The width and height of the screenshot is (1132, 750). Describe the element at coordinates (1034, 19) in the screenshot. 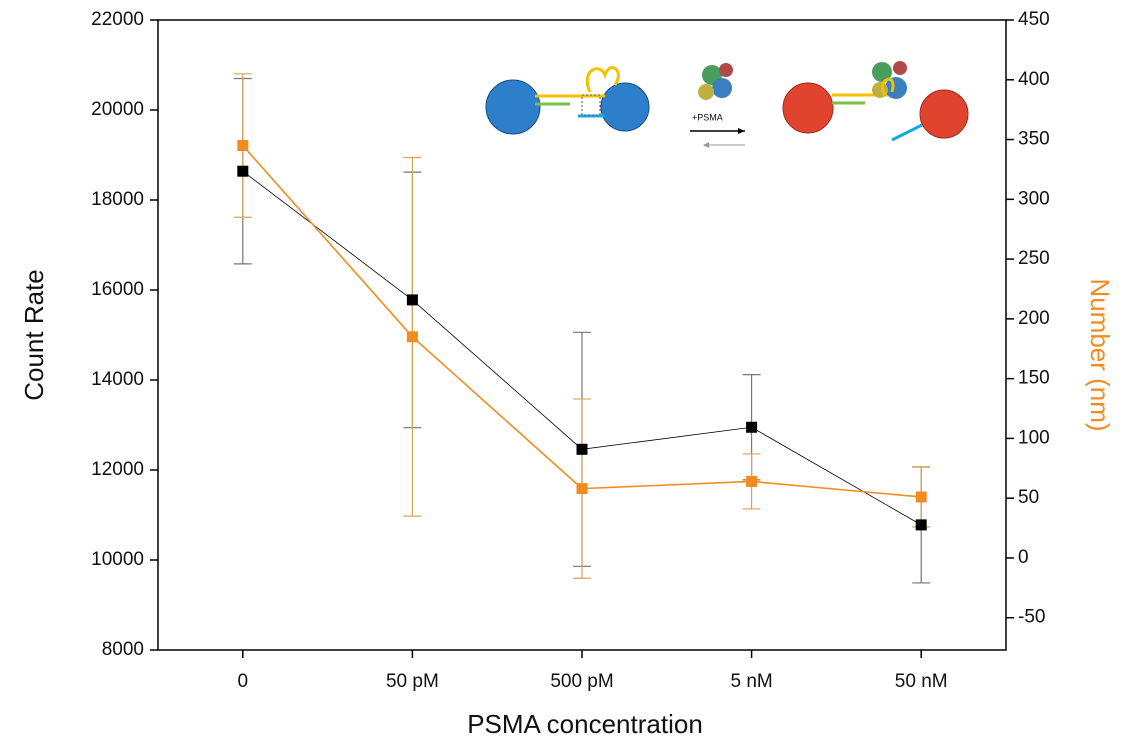

I see `y2-tick-label: 450` at that location.